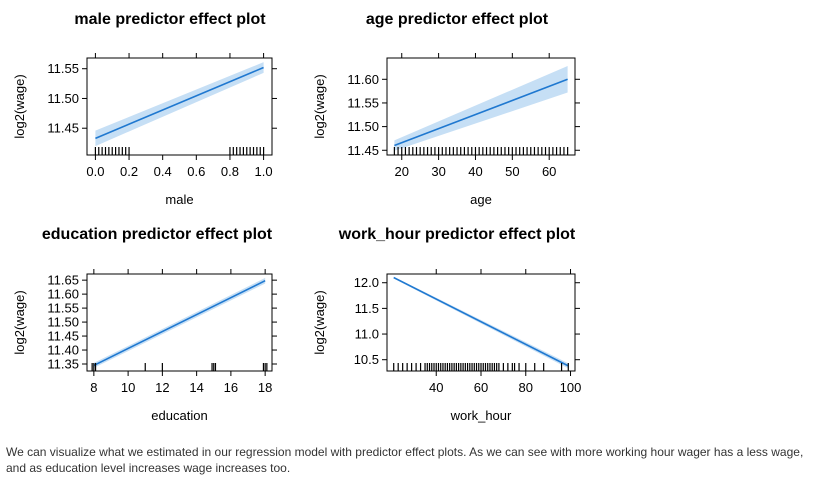 The image size is (823, 483). Describe the element at coordinates (481, 112) in the screenshot. I see `panel-2-fit-line` at that location.